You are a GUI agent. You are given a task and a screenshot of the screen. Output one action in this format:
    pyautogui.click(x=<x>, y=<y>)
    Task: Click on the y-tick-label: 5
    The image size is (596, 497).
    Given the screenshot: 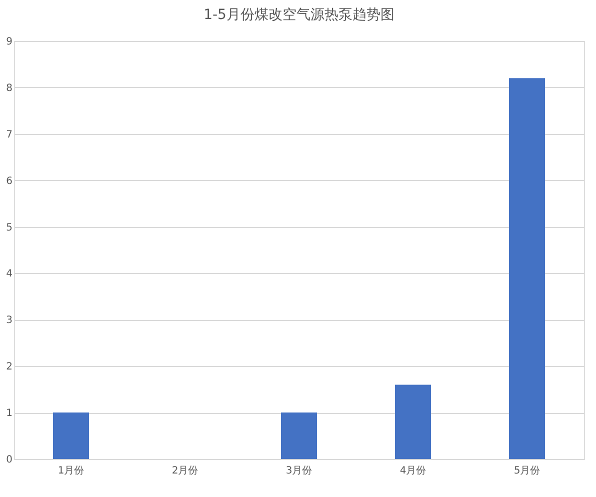 What is the action you would take?
    pyautogui.click(x=9, y=228)
    